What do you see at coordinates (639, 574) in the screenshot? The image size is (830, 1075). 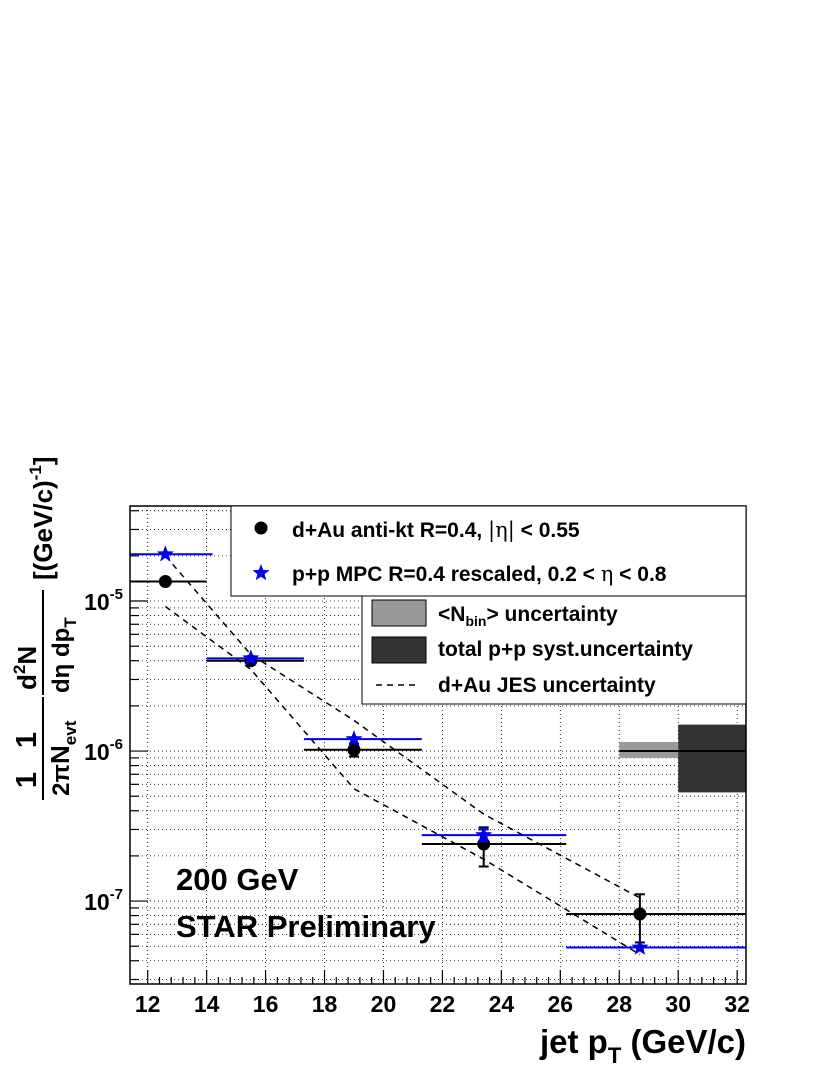 I see `legend-pp-post: < 0.8` at bounding box center [639, 574].